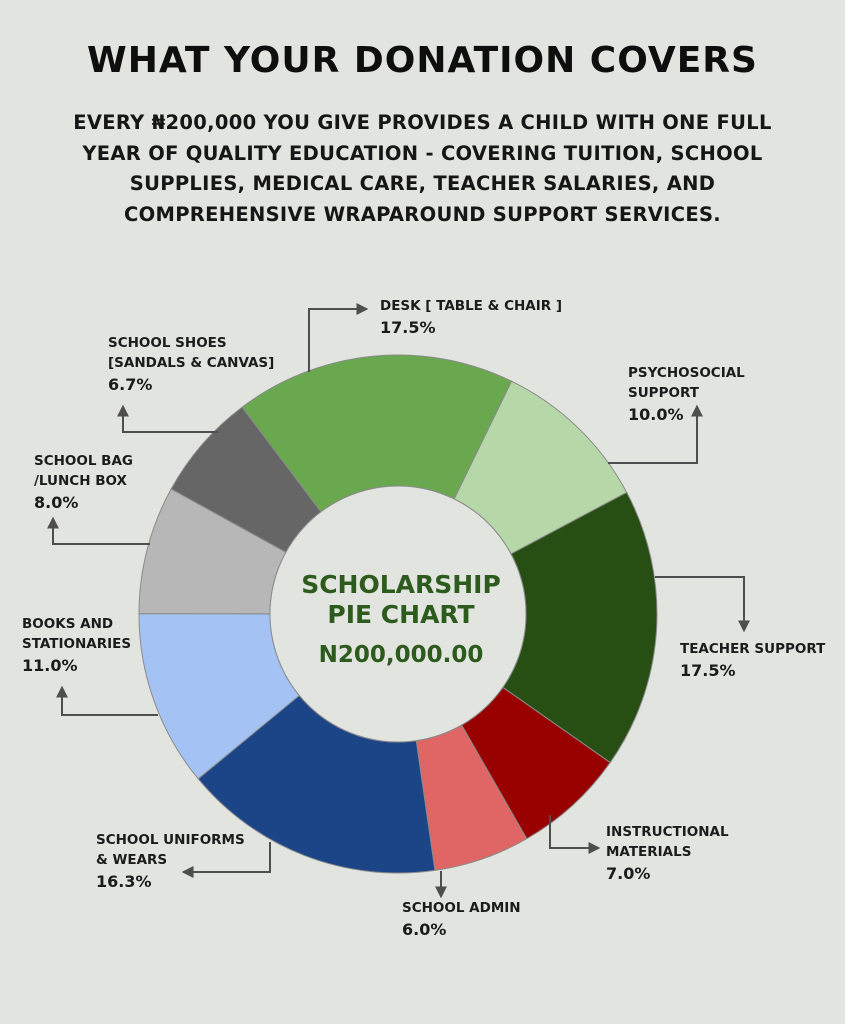  What do you see at coordinates (648, 852) in the screenshot?
I see `slice-label-3-line-2: MATERIALS` at bounding box center [648, 852].